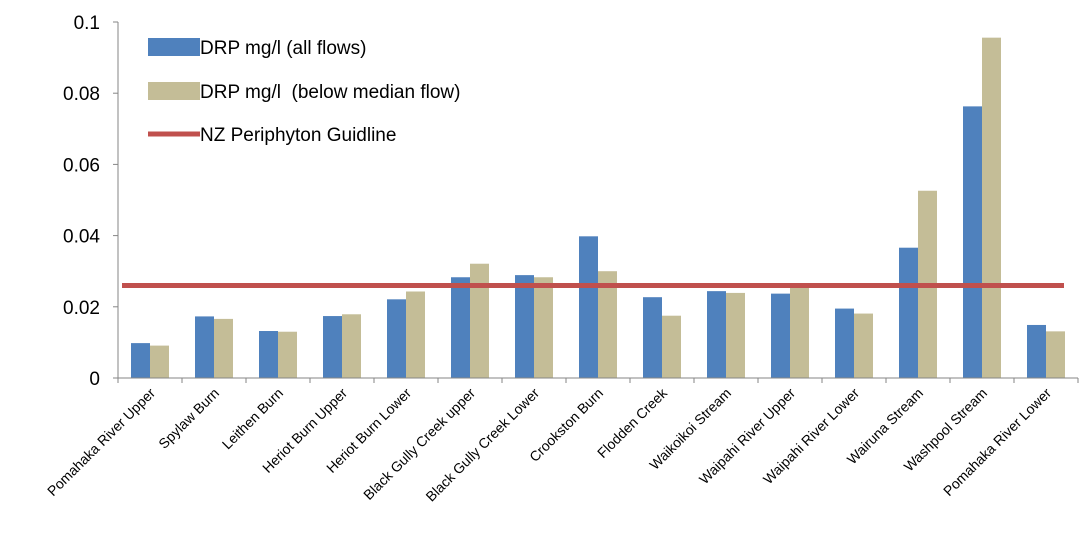 The width and height of the screenshot is (1086, 557). Describe the element at coordinates (174, 91) in the screenshot. I see `legend-swatch-below-median` at that location.